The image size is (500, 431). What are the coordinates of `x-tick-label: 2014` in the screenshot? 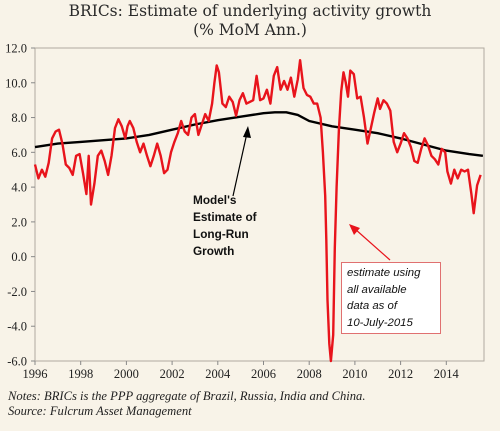 It's located at (447, 374).